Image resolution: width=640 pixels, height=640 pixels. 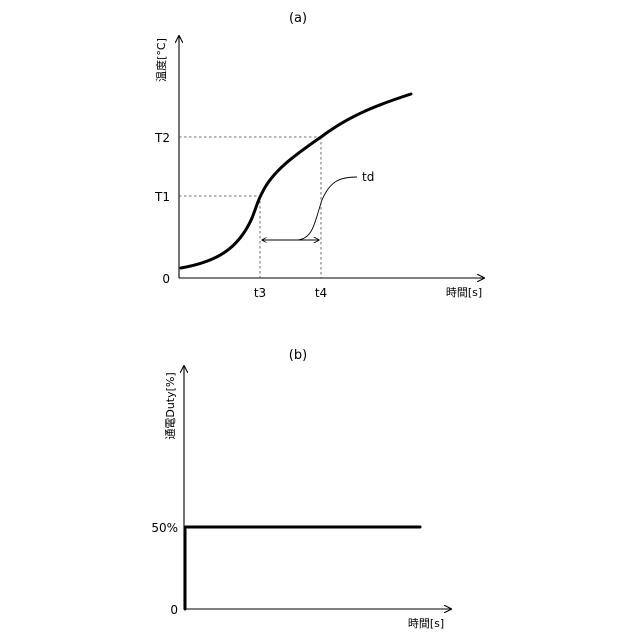 I want to click on y-tick-zero: 0, so click(x=166, y=279).